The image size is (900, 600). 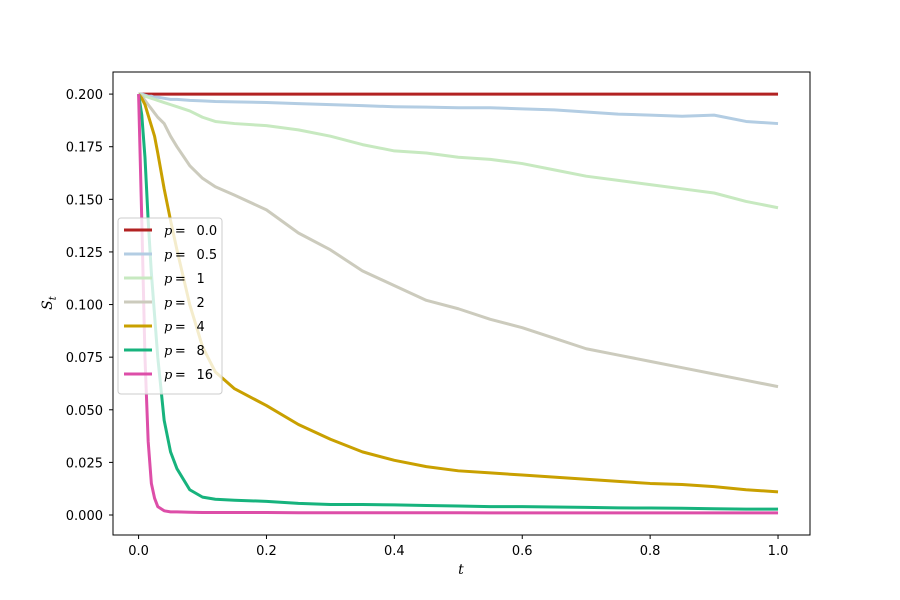 What do you see at coordinates (48, 305) in the screenshot?
I see `y-axis-label-main: S` at bounding box center [48, 305].